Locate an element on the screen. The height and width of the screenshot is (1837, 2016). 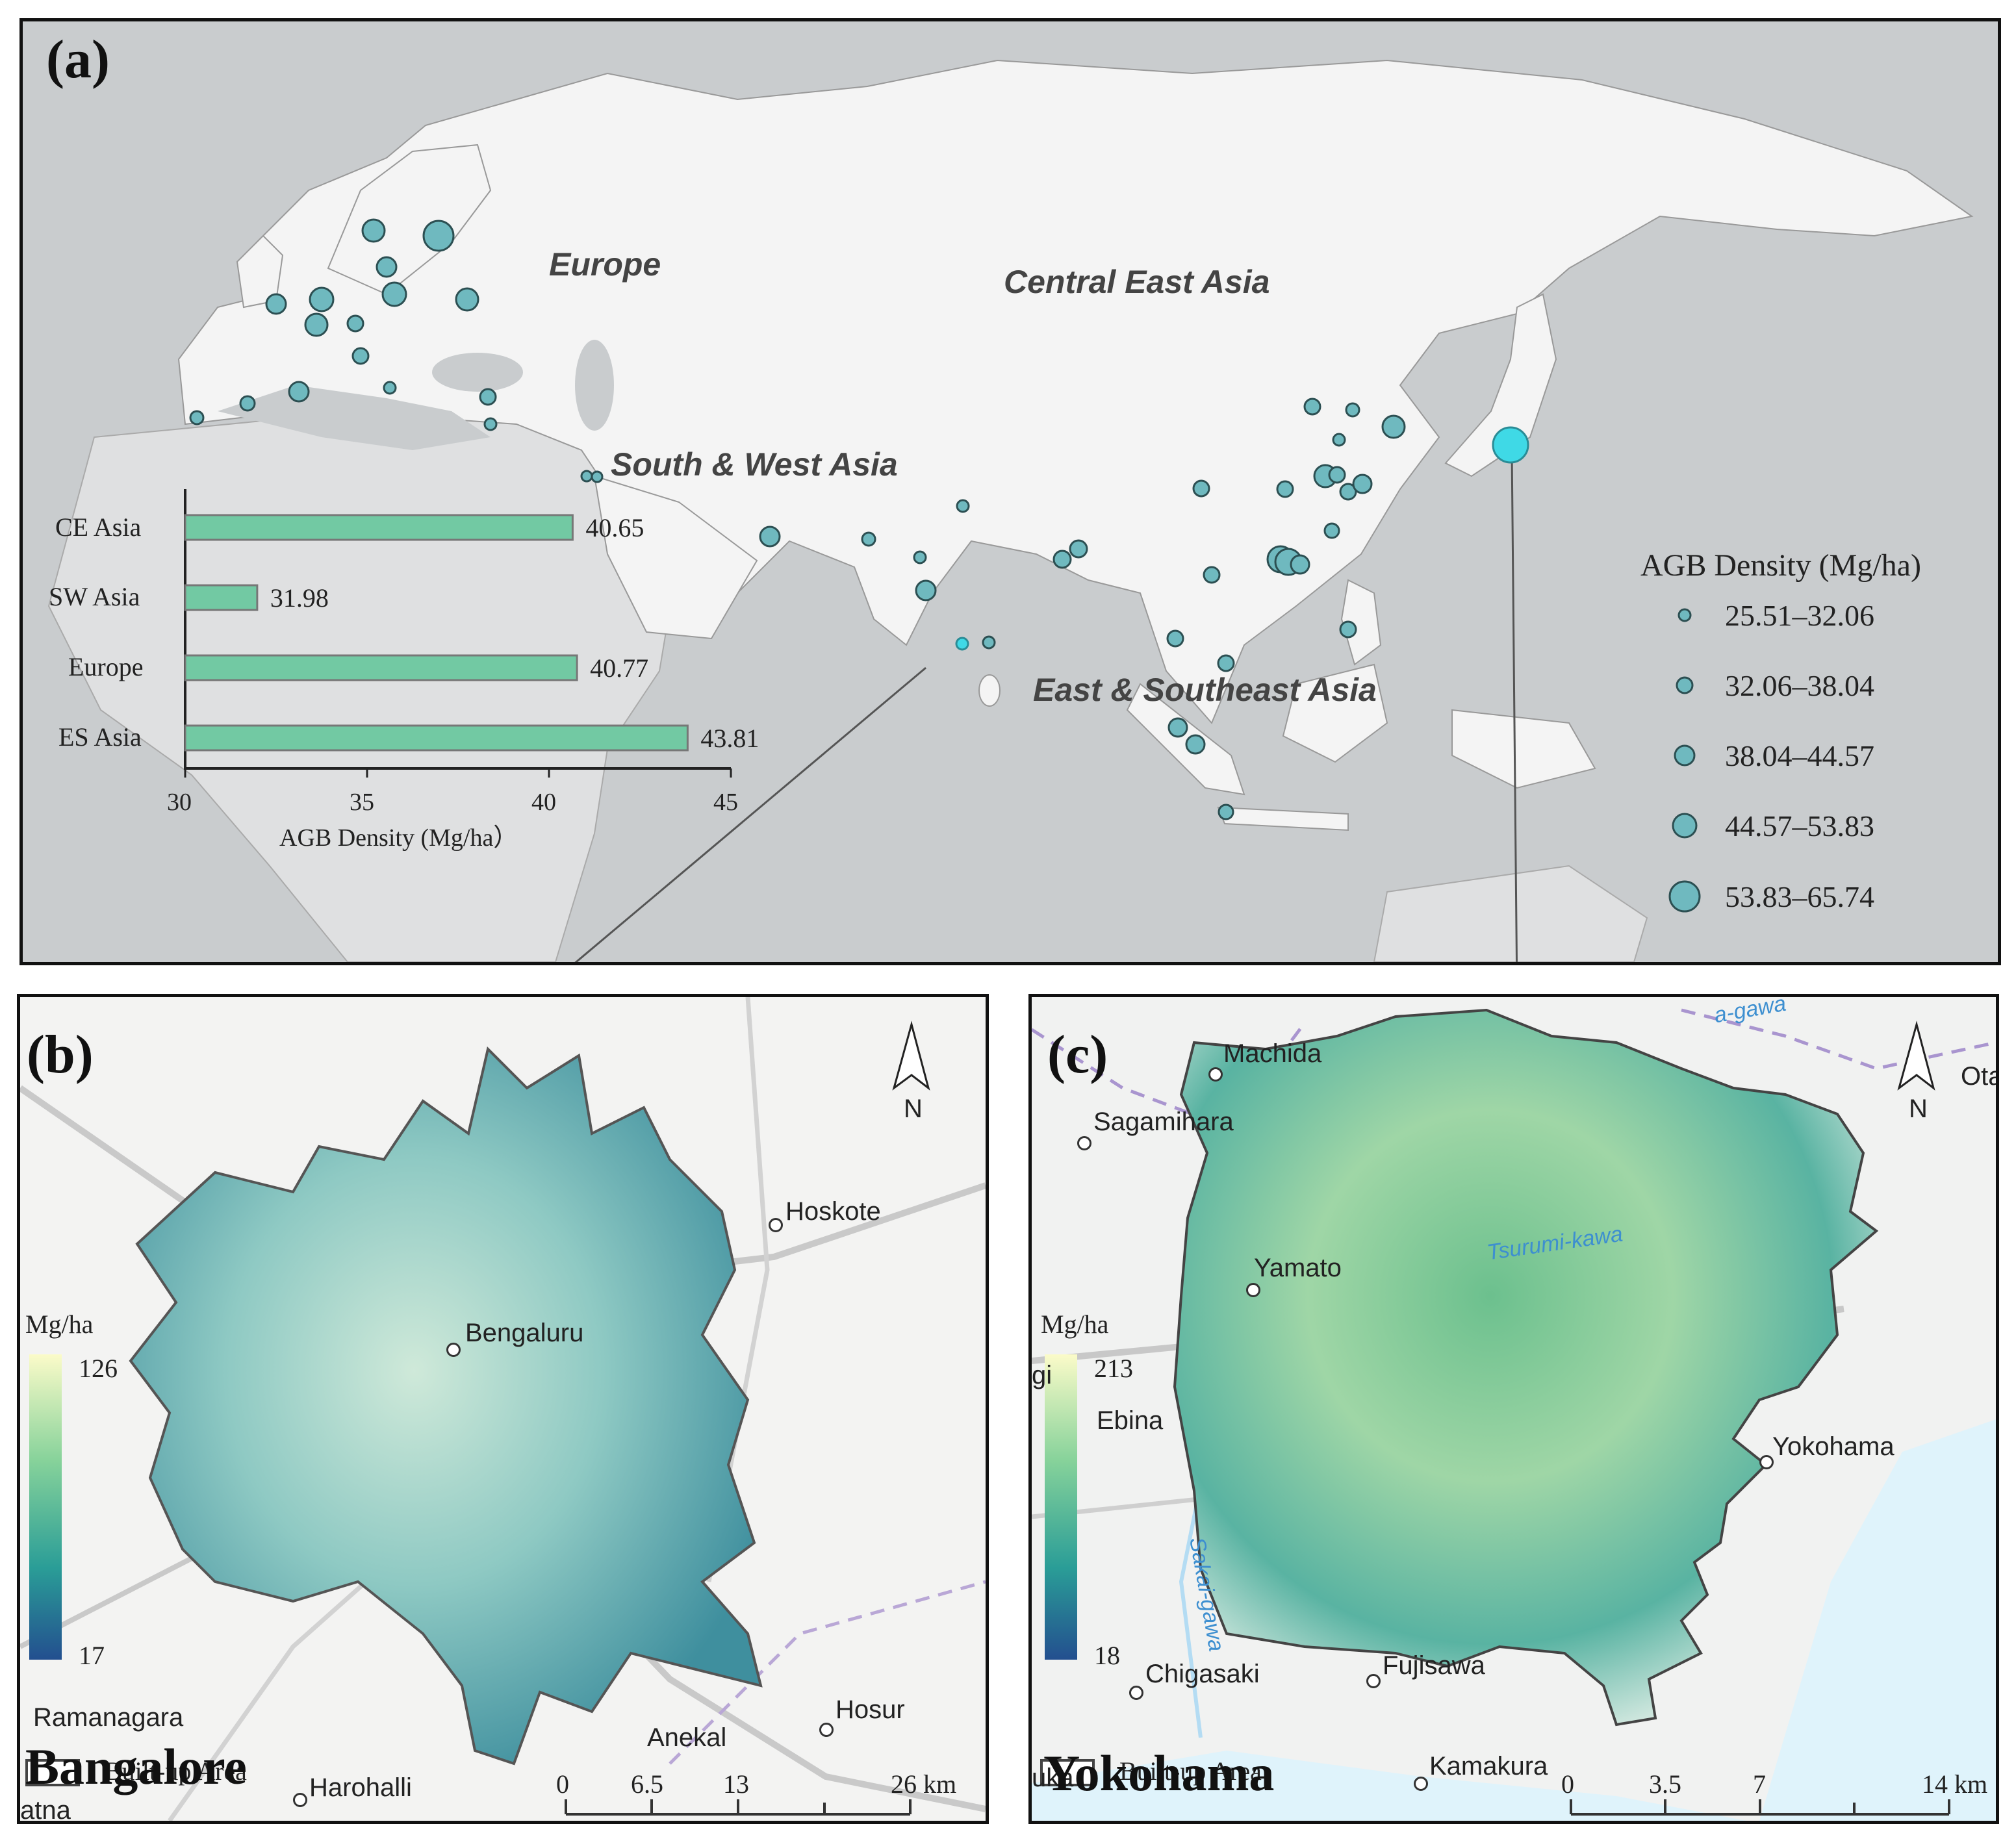
colorbar-min: 18 is located at coordinates (1107, 1655).